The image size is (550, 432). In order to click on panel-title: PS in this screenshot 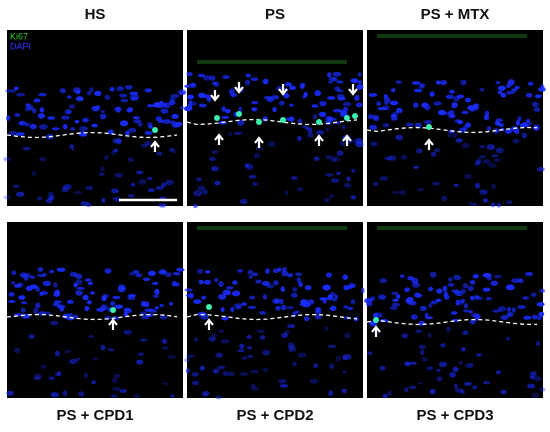, I will do `click(275, 14)`.